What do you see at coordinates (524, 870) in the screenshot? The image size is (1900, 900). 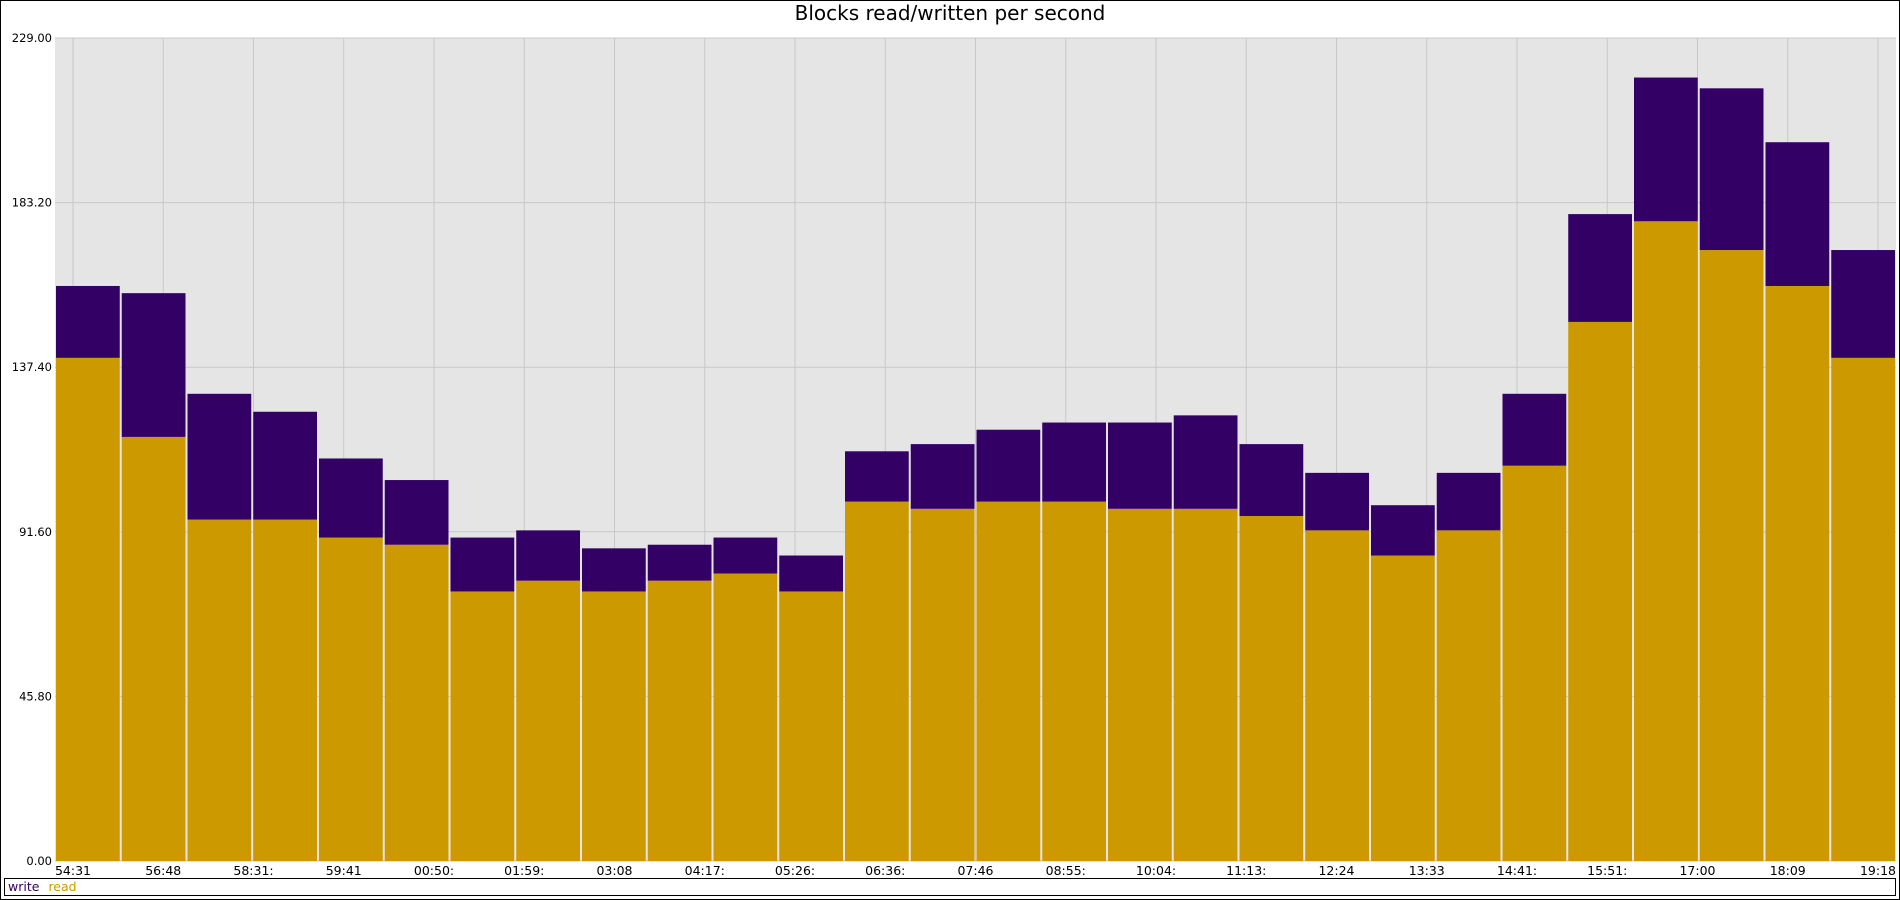 I see `x-tick-label: 01:59:` at bounding box center [524, 870].